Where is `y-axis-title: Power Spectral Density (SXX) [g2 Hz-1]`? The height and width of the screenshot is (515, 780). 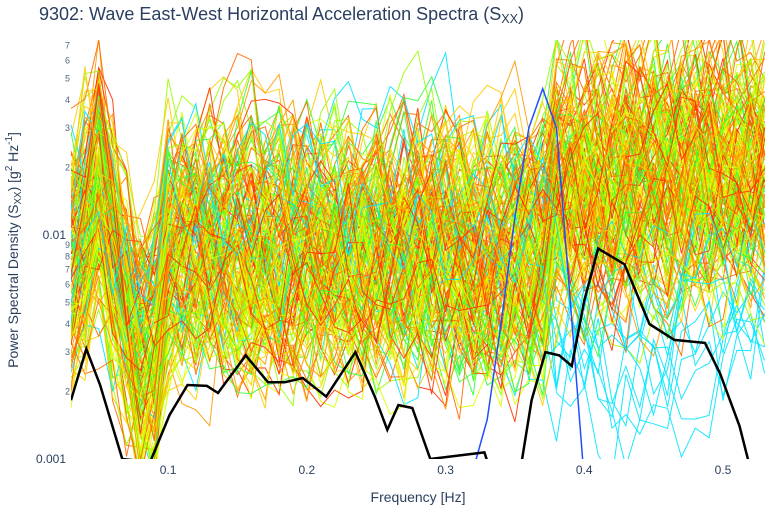 y-axis-title: Power Spectral Density (SXX) [g2 Hz-1] is located at coordinates (14, 250).